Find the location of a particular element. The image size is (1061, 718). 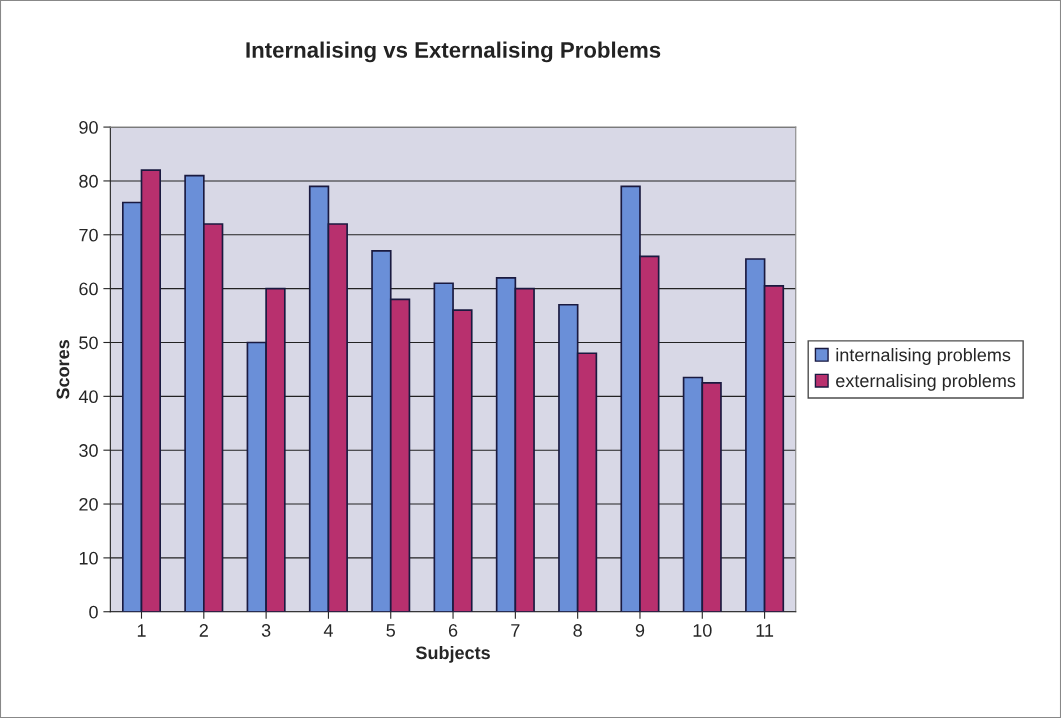

y-tick-label: 60 is located at coordinates (88, 289).